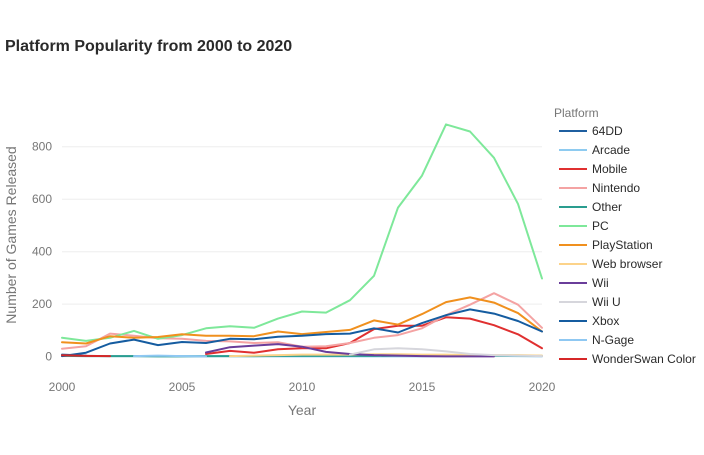  I want to click on series-line-wii-u, so click(446, 352).